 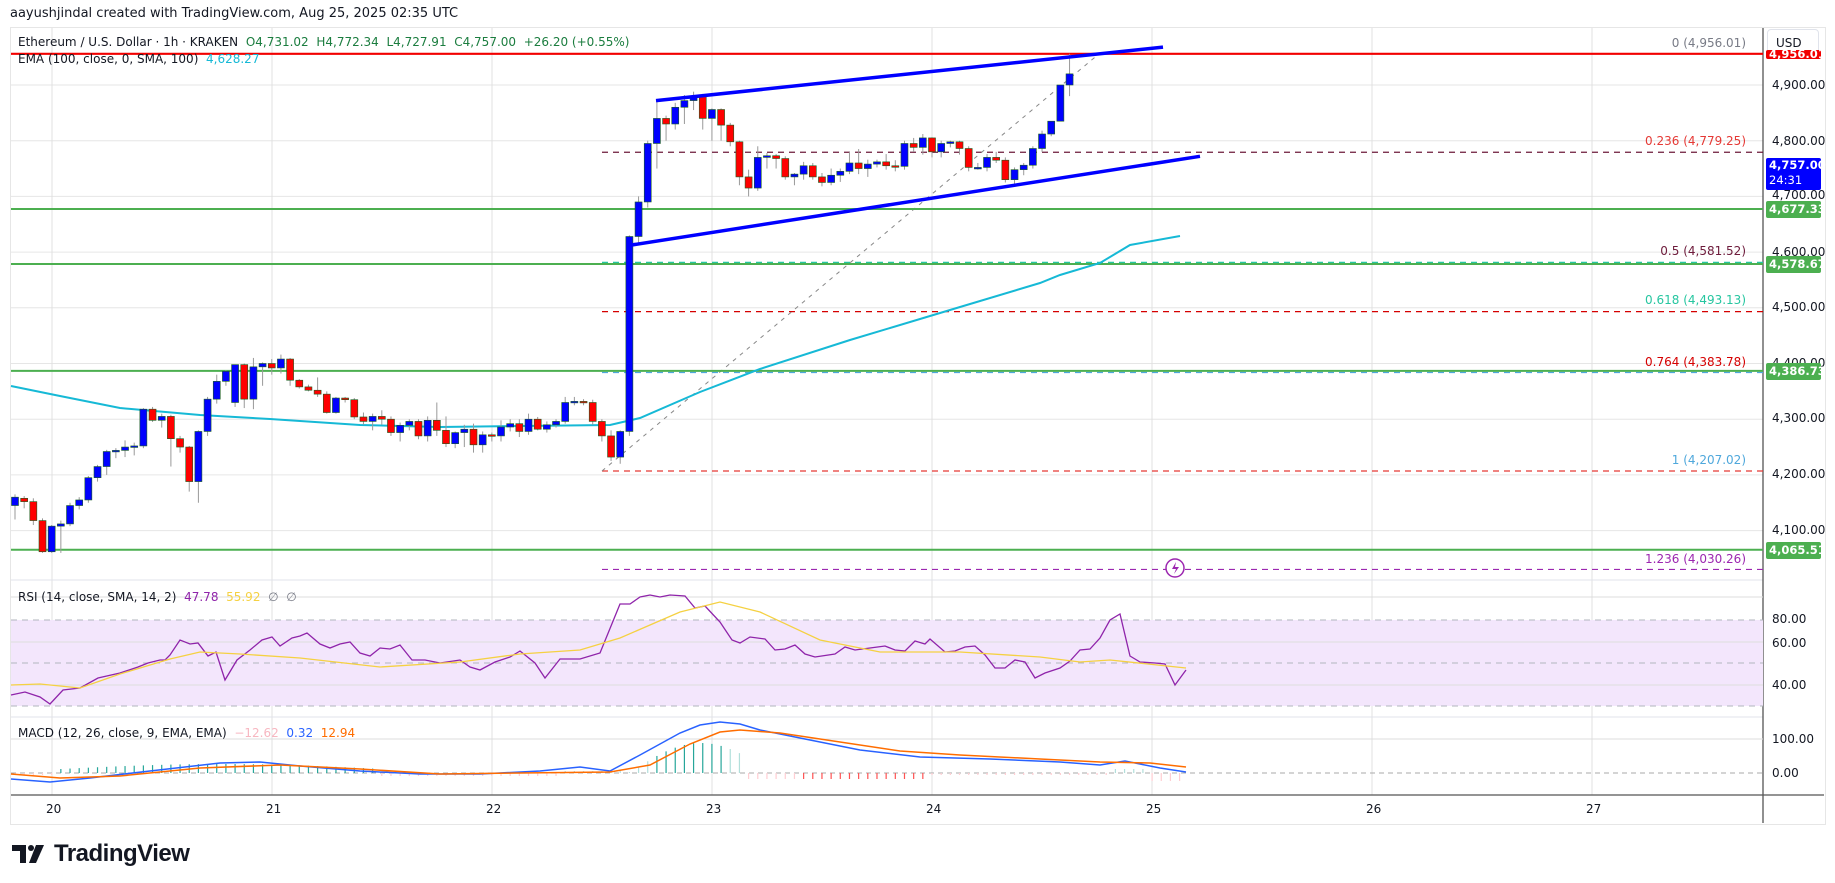 What do you see at coordinates (1799, 195) in the screenshot?
I see `price-tick: 4,700.00` at bounding box center [1799, 195].